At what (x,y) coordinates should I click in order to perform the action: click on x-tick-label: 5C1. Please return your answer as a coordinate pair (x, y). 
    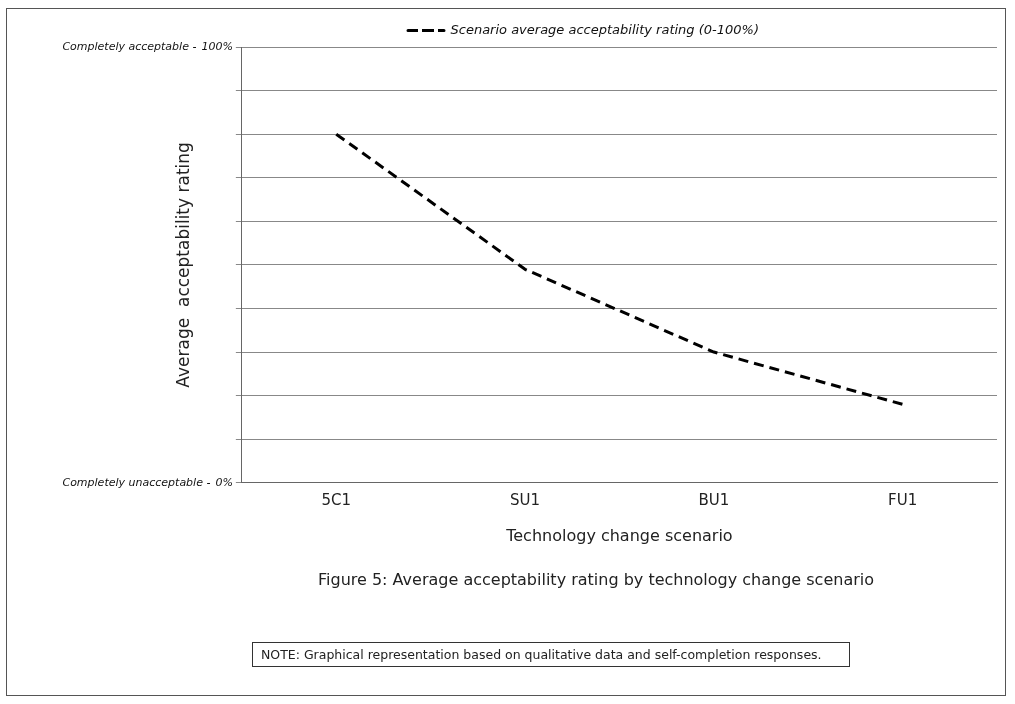
    Looking at the image, I should click on (336, 499).